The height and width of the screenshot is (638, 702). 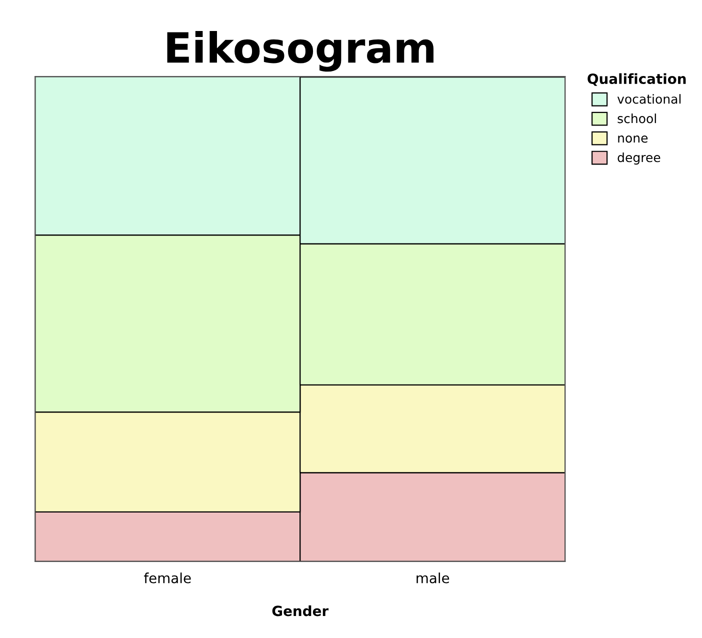 I want to click on legend-label: degree, so click(x=639, y=158).